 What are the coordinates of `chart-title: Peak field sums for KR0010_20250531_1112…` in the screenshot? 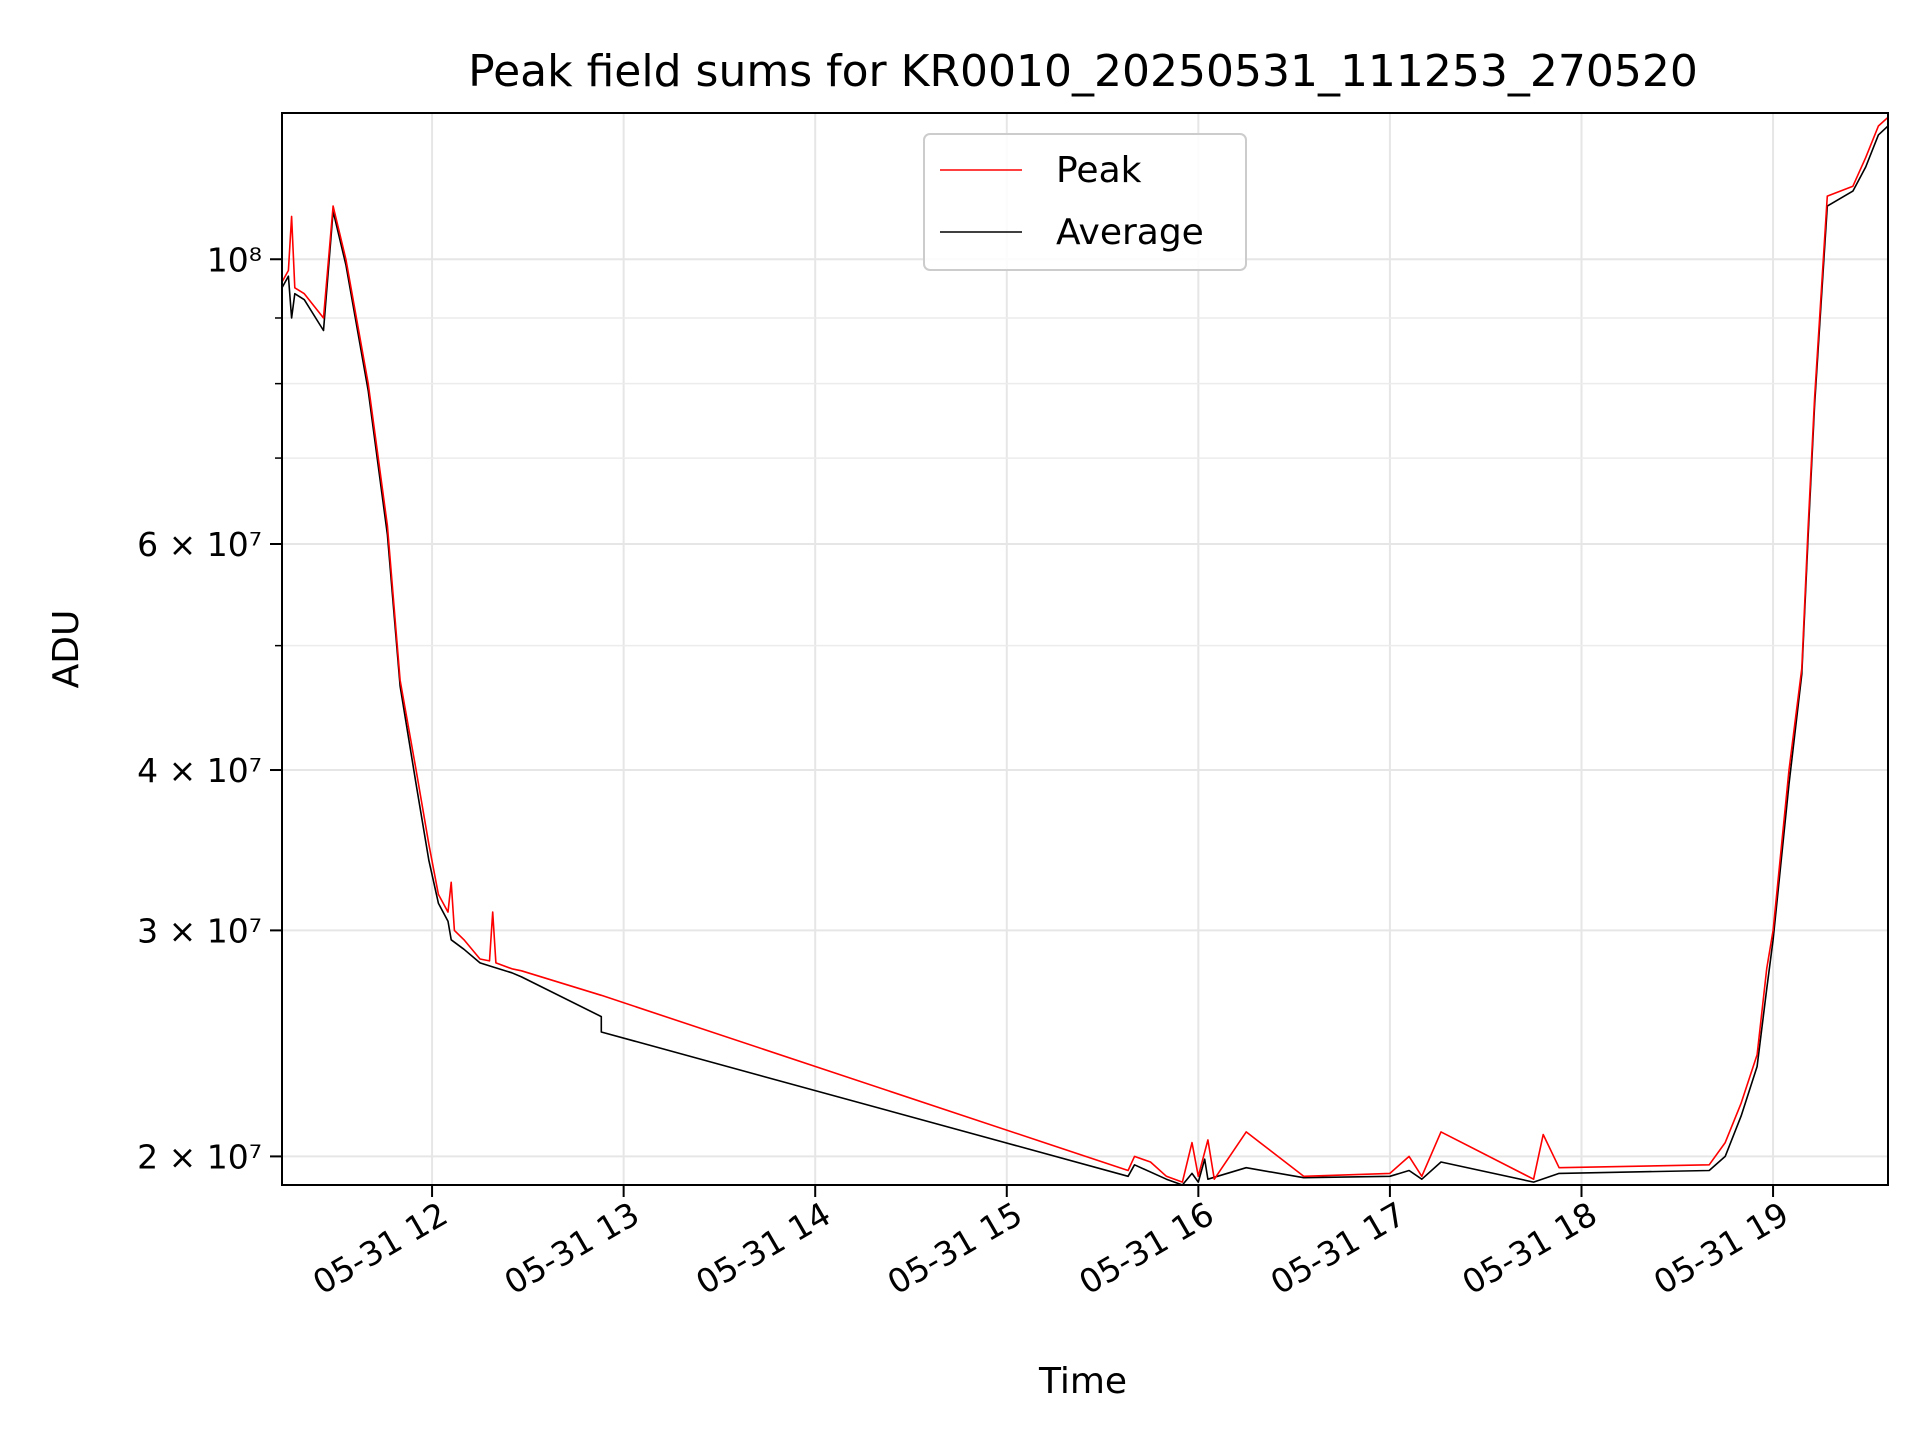 It's located at (1083, 71).